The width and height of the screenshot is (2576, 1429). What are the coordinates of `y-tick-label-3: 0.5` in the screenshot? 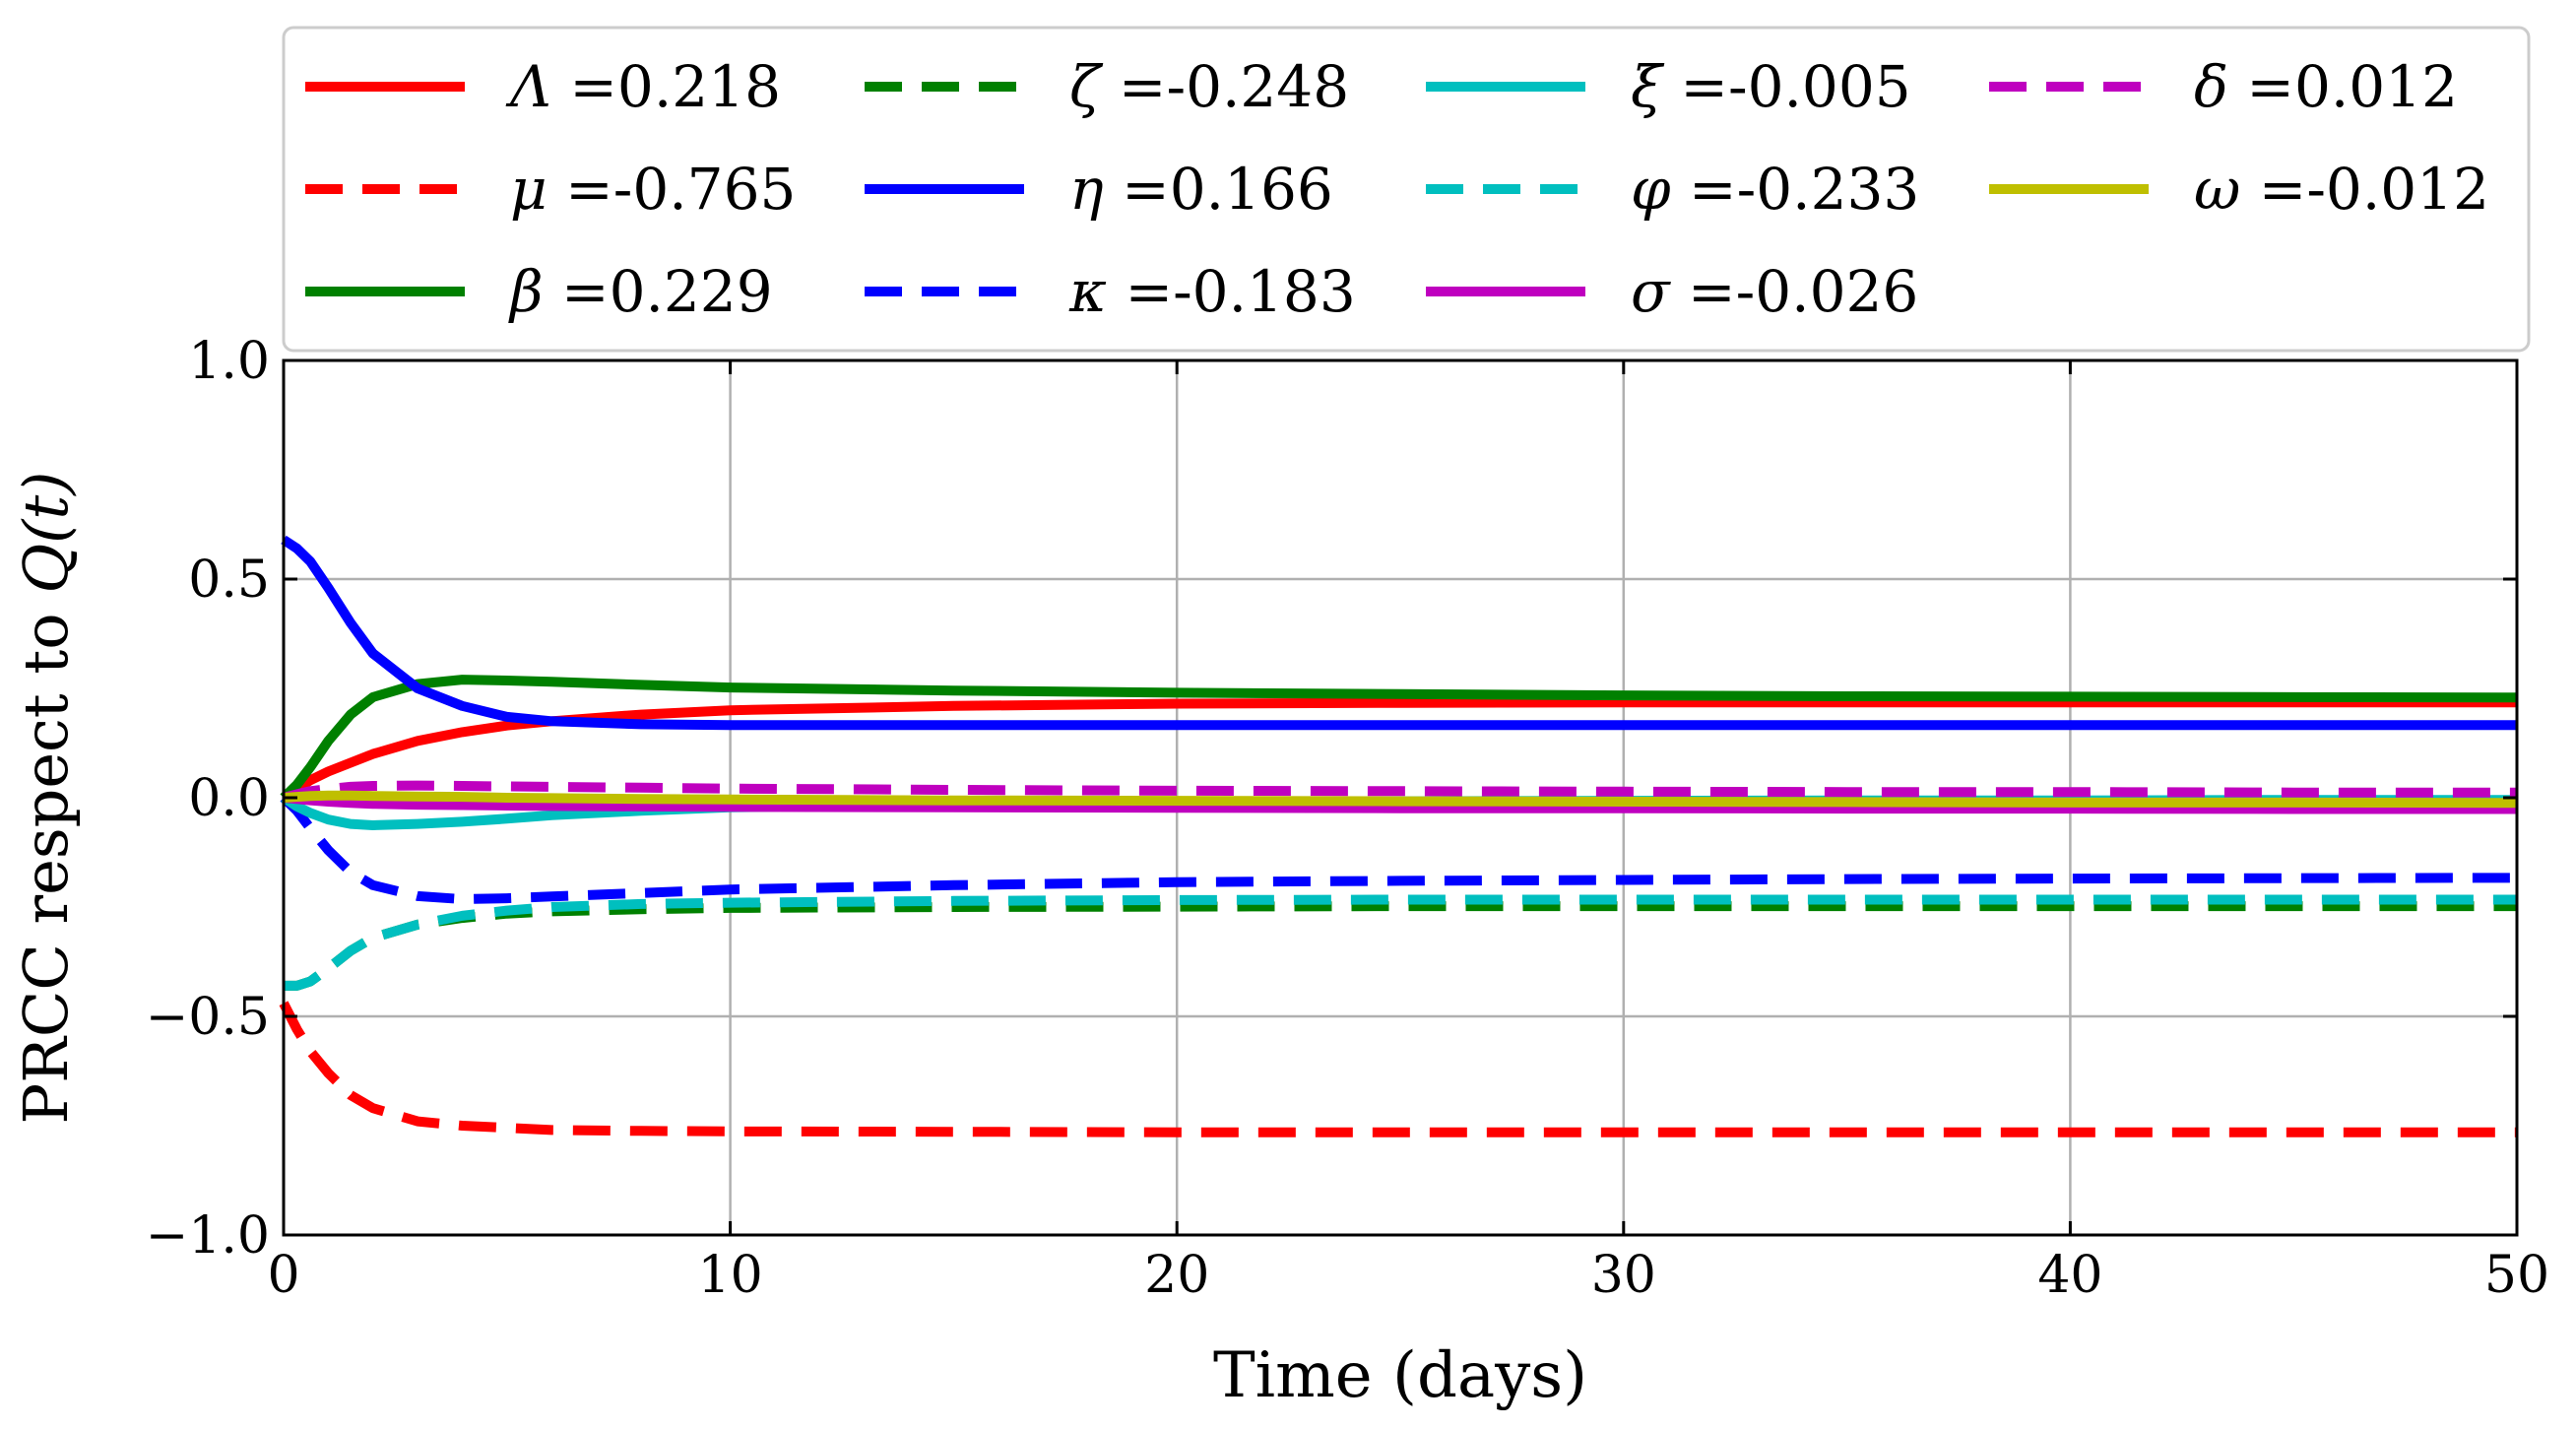 It's located at (229, 580).